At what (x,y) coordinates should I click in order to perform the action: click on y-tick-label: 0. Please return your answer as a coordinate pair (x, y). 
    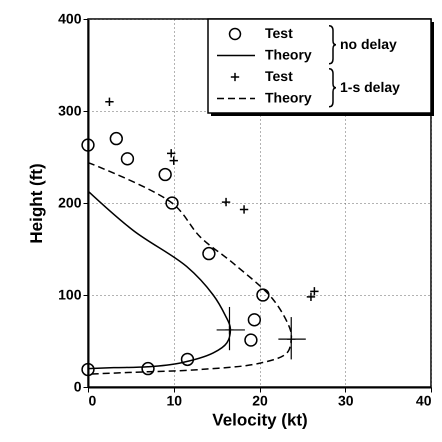
    Looking at the image, I should click on (78, 386).